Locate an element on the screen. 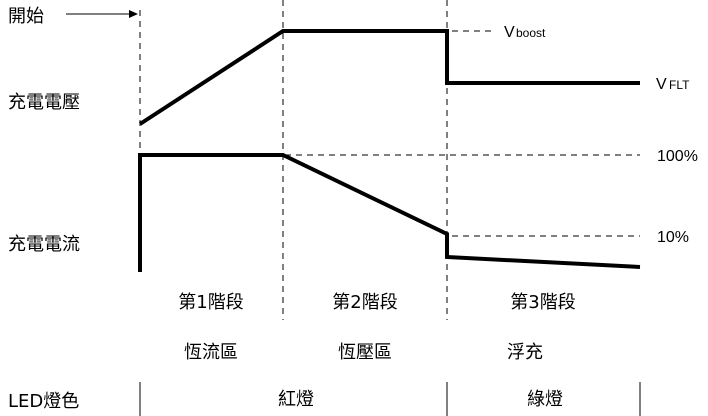 This screenshot has width=708, height=416. pct100-label: 100% is located at coordinates (677, 156).